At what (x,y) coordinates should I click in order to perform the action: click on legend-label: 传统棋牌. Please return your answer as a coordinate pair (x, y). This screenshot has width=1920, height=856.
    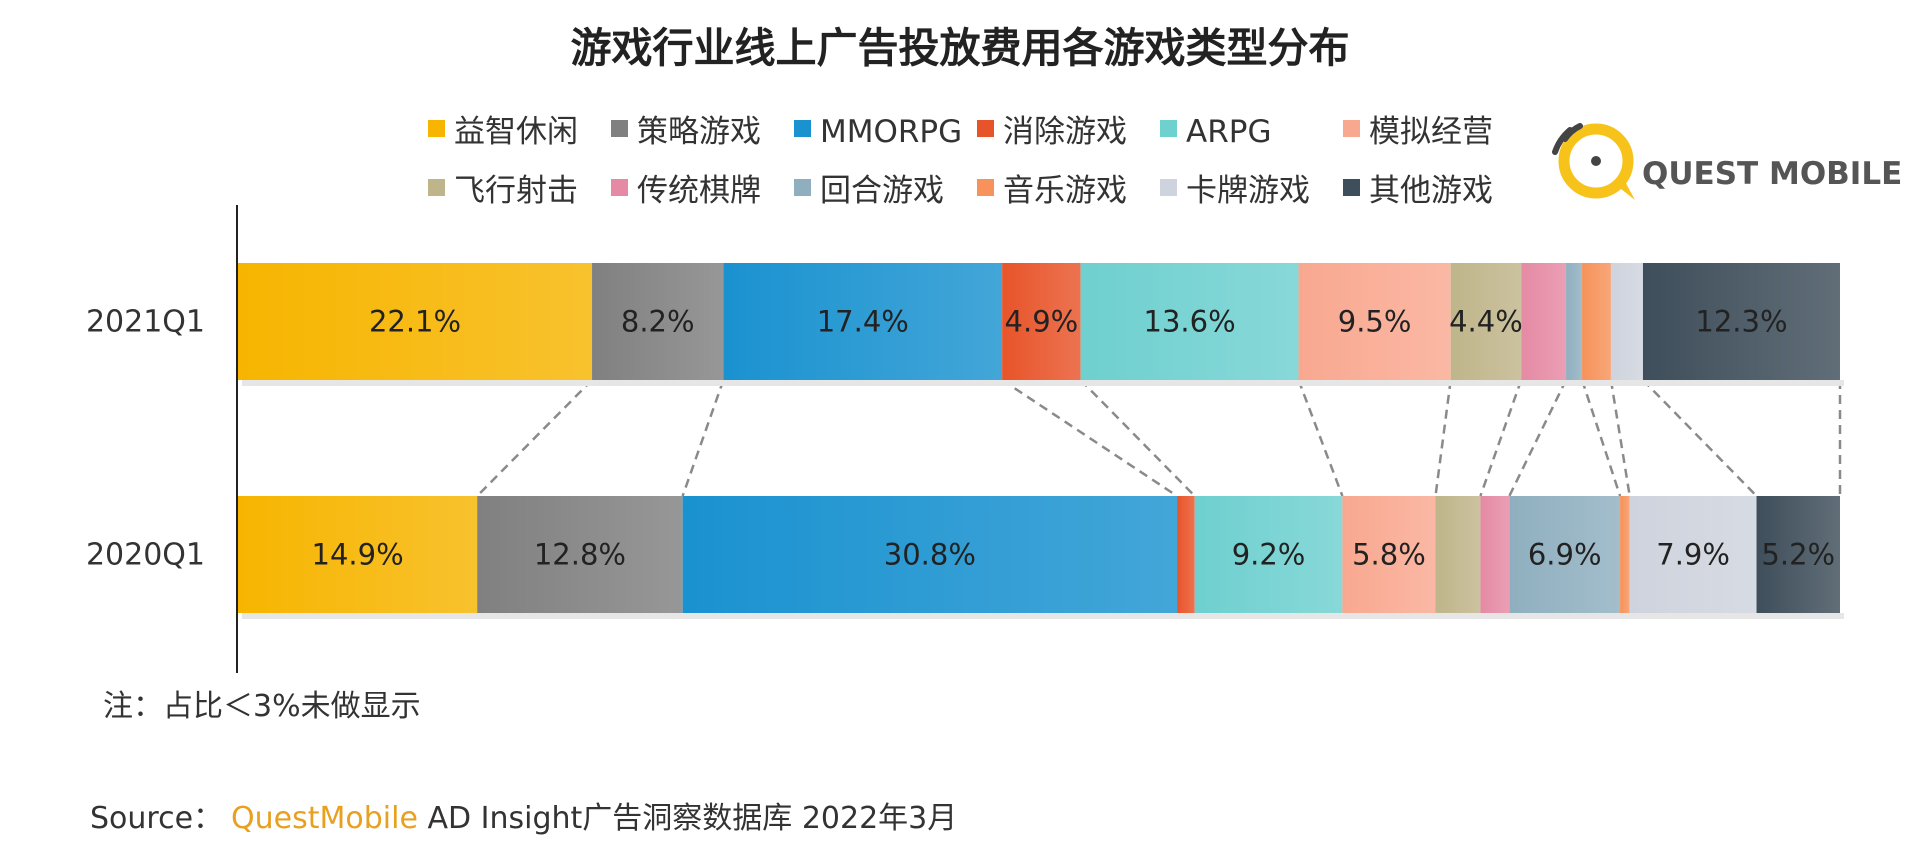
    Looking at the image, I should click on (699, 191).